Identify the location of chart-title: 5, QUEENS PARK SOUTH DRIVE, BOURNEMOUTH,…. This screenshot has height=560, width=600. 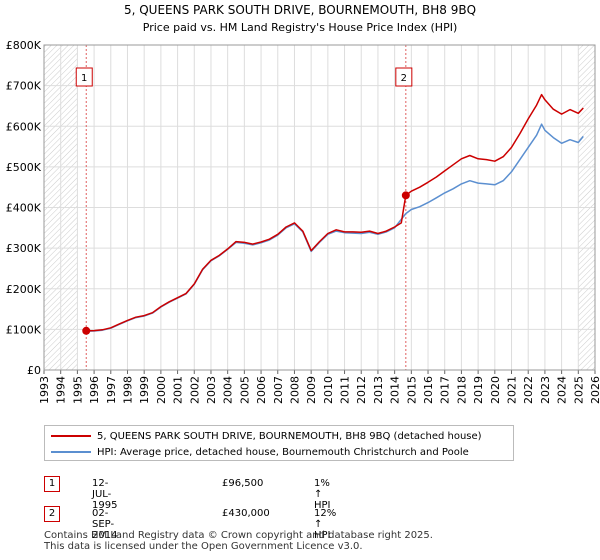
(300, 10).